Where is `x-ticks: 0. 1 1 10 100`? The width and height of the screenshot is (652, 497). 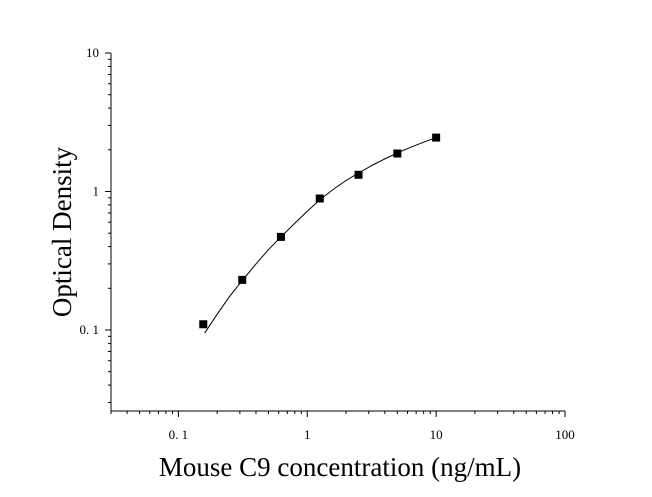
x-ticks: 0. 1 1 10 100 is located at coordinates (342, 426).